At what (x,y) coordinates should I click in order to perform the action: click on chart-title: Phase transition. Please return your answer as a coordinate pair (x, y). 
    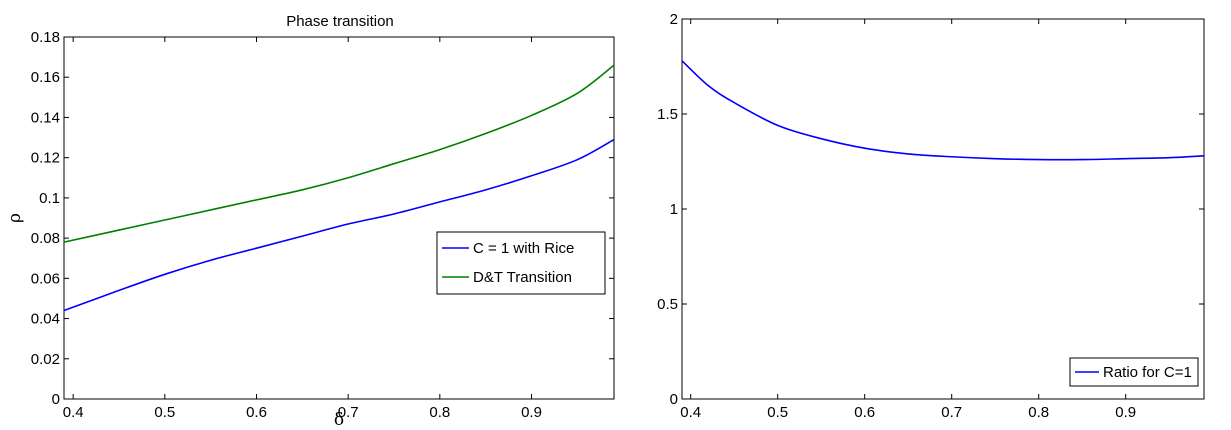
    Looking at the image, I should click on (340, 21).